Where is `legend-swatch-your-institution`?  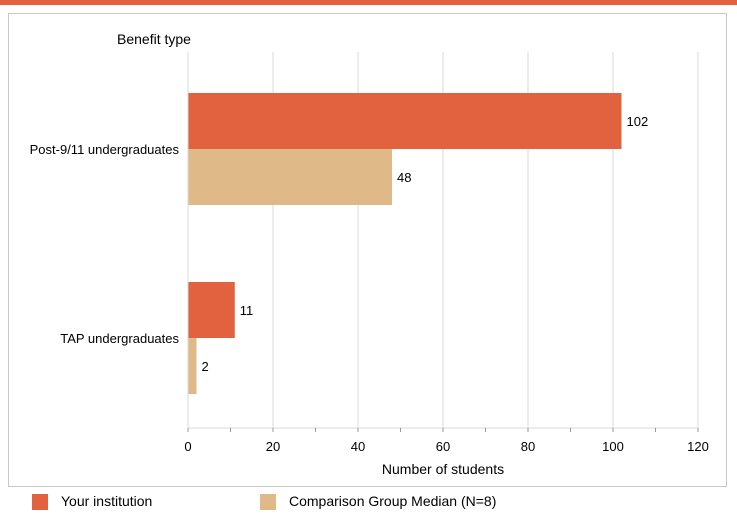
legend-swatch-your-institution is located at coordinates (40, 502).